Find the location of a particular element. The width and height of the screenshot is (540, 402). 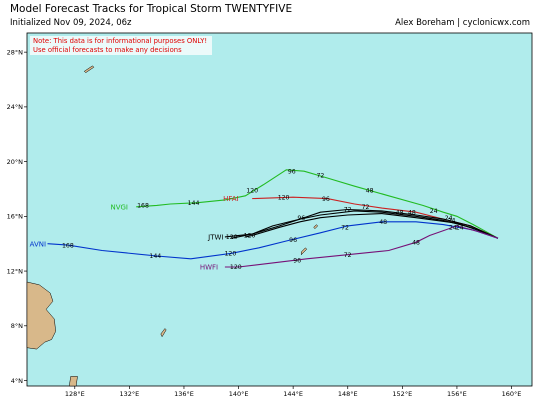

initialized-time: Initialized Nov 09, 2024, 06z is located at coordinates (71, 23).